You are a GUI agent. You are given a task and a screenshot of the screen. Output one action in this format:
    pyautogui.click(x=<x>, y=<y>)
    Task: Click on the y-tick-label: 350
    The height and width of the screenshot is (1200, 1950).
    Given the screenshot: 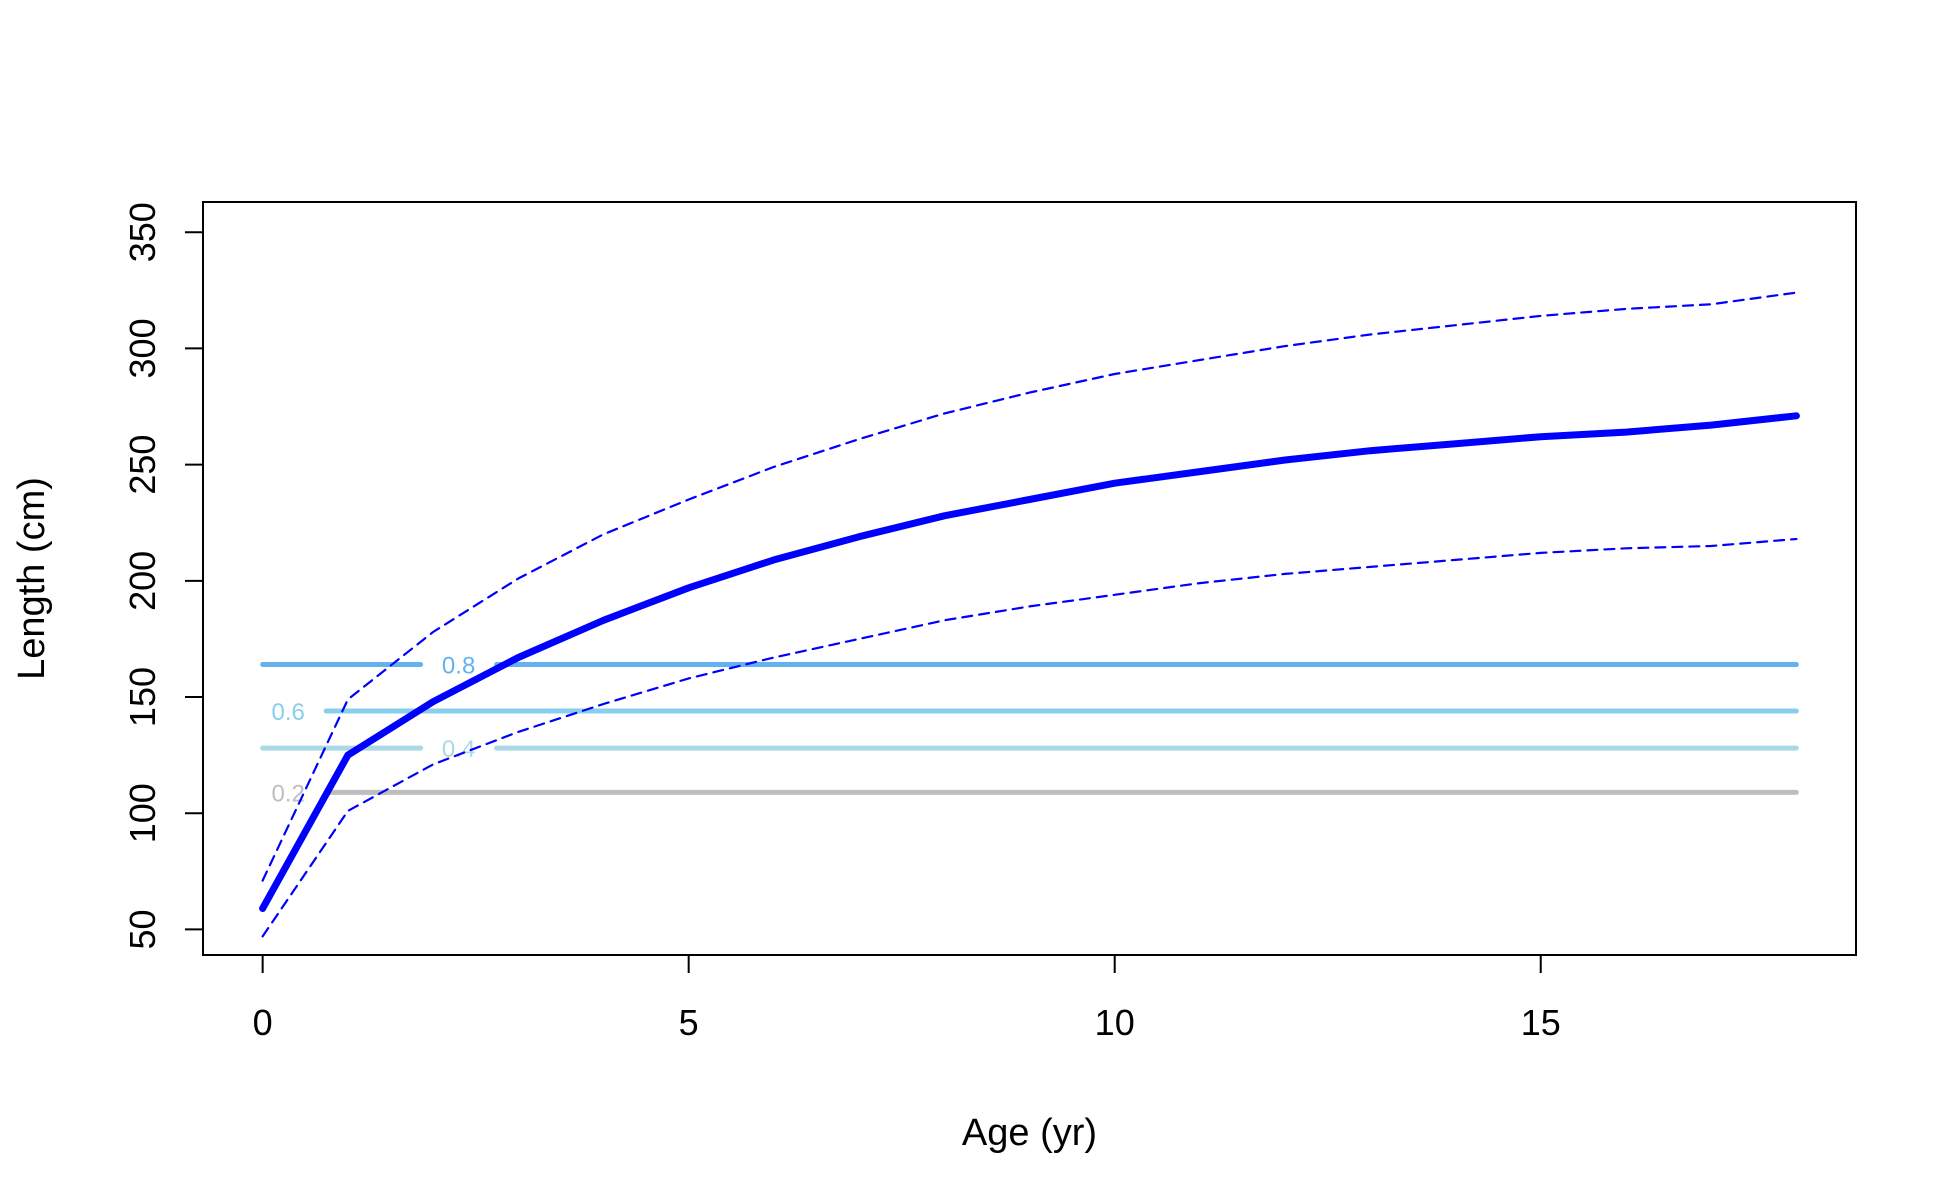 What is the action you would take?
    pyautogui.click(x=142, y=232)
    